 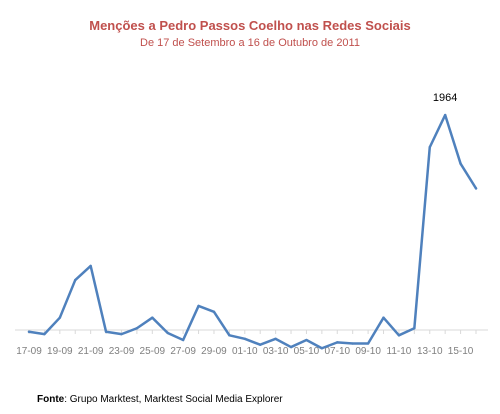 What do you see at coordinates (430, 351) in the screenshot?
I see `x-tick-label: 13-10` at bounding box center [430, 351].